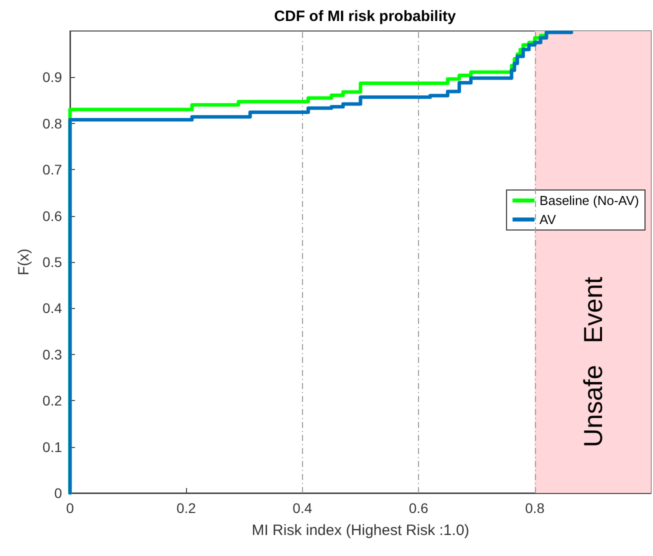 The width and height of the screenshot is (653, 556). I want to click on x-axis-title: MI Risk index (Highest Risk :1.0), so click(361, 530).